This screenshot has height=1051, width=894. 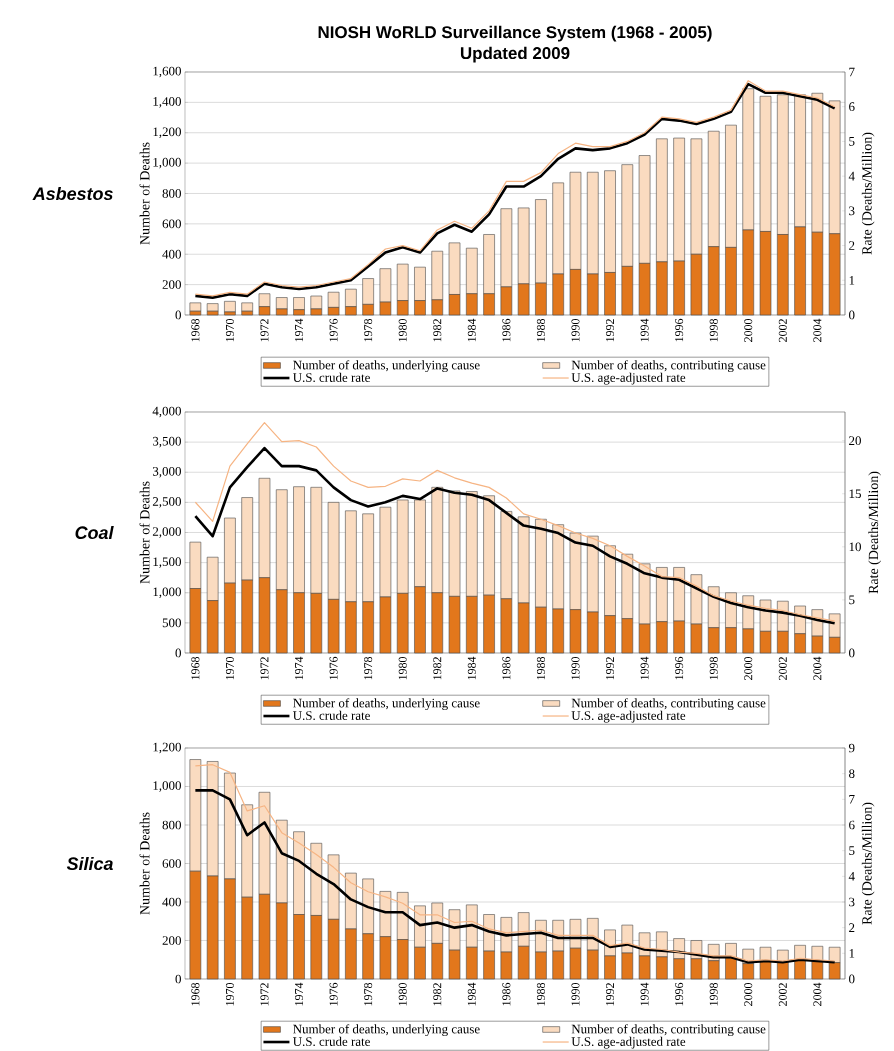 I want to click on y-tick-label: 500, so click(x=171, y=623).